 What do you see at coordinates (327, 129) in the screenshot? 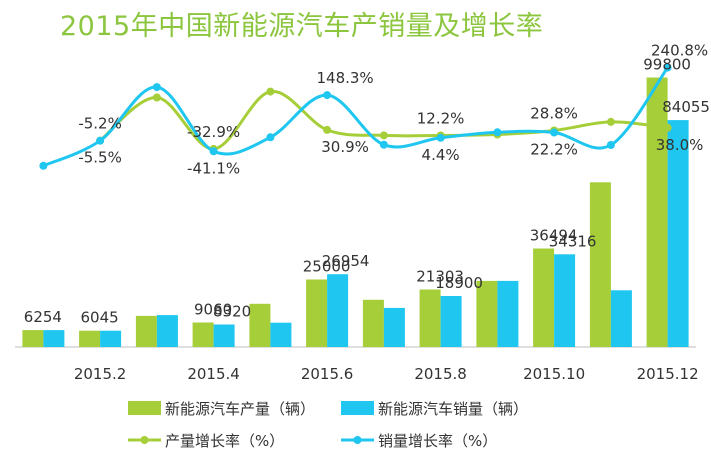
I see `point-production-growth-2015.6` at bounding box center [327, 129].